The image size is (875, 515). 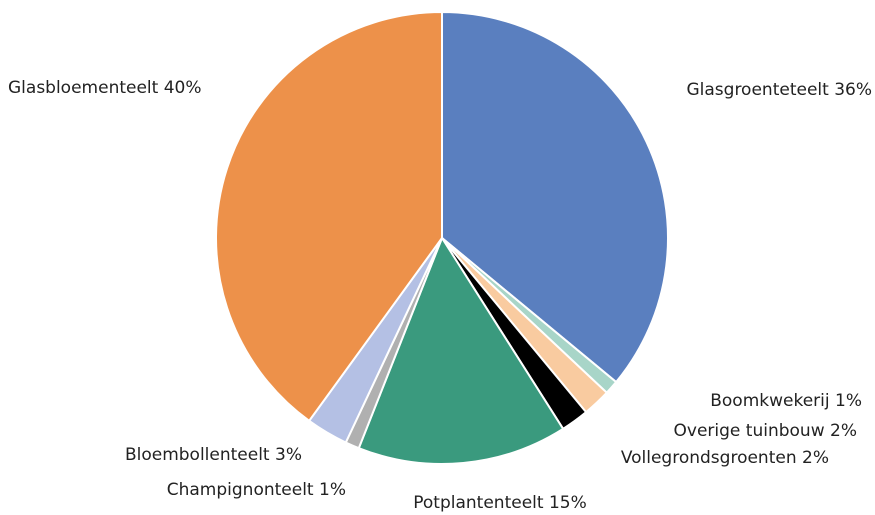 What do you see at coordinates (853, 90) in the screenshot?
I see `slice-value: 36%` at bounding box center [853, 90].